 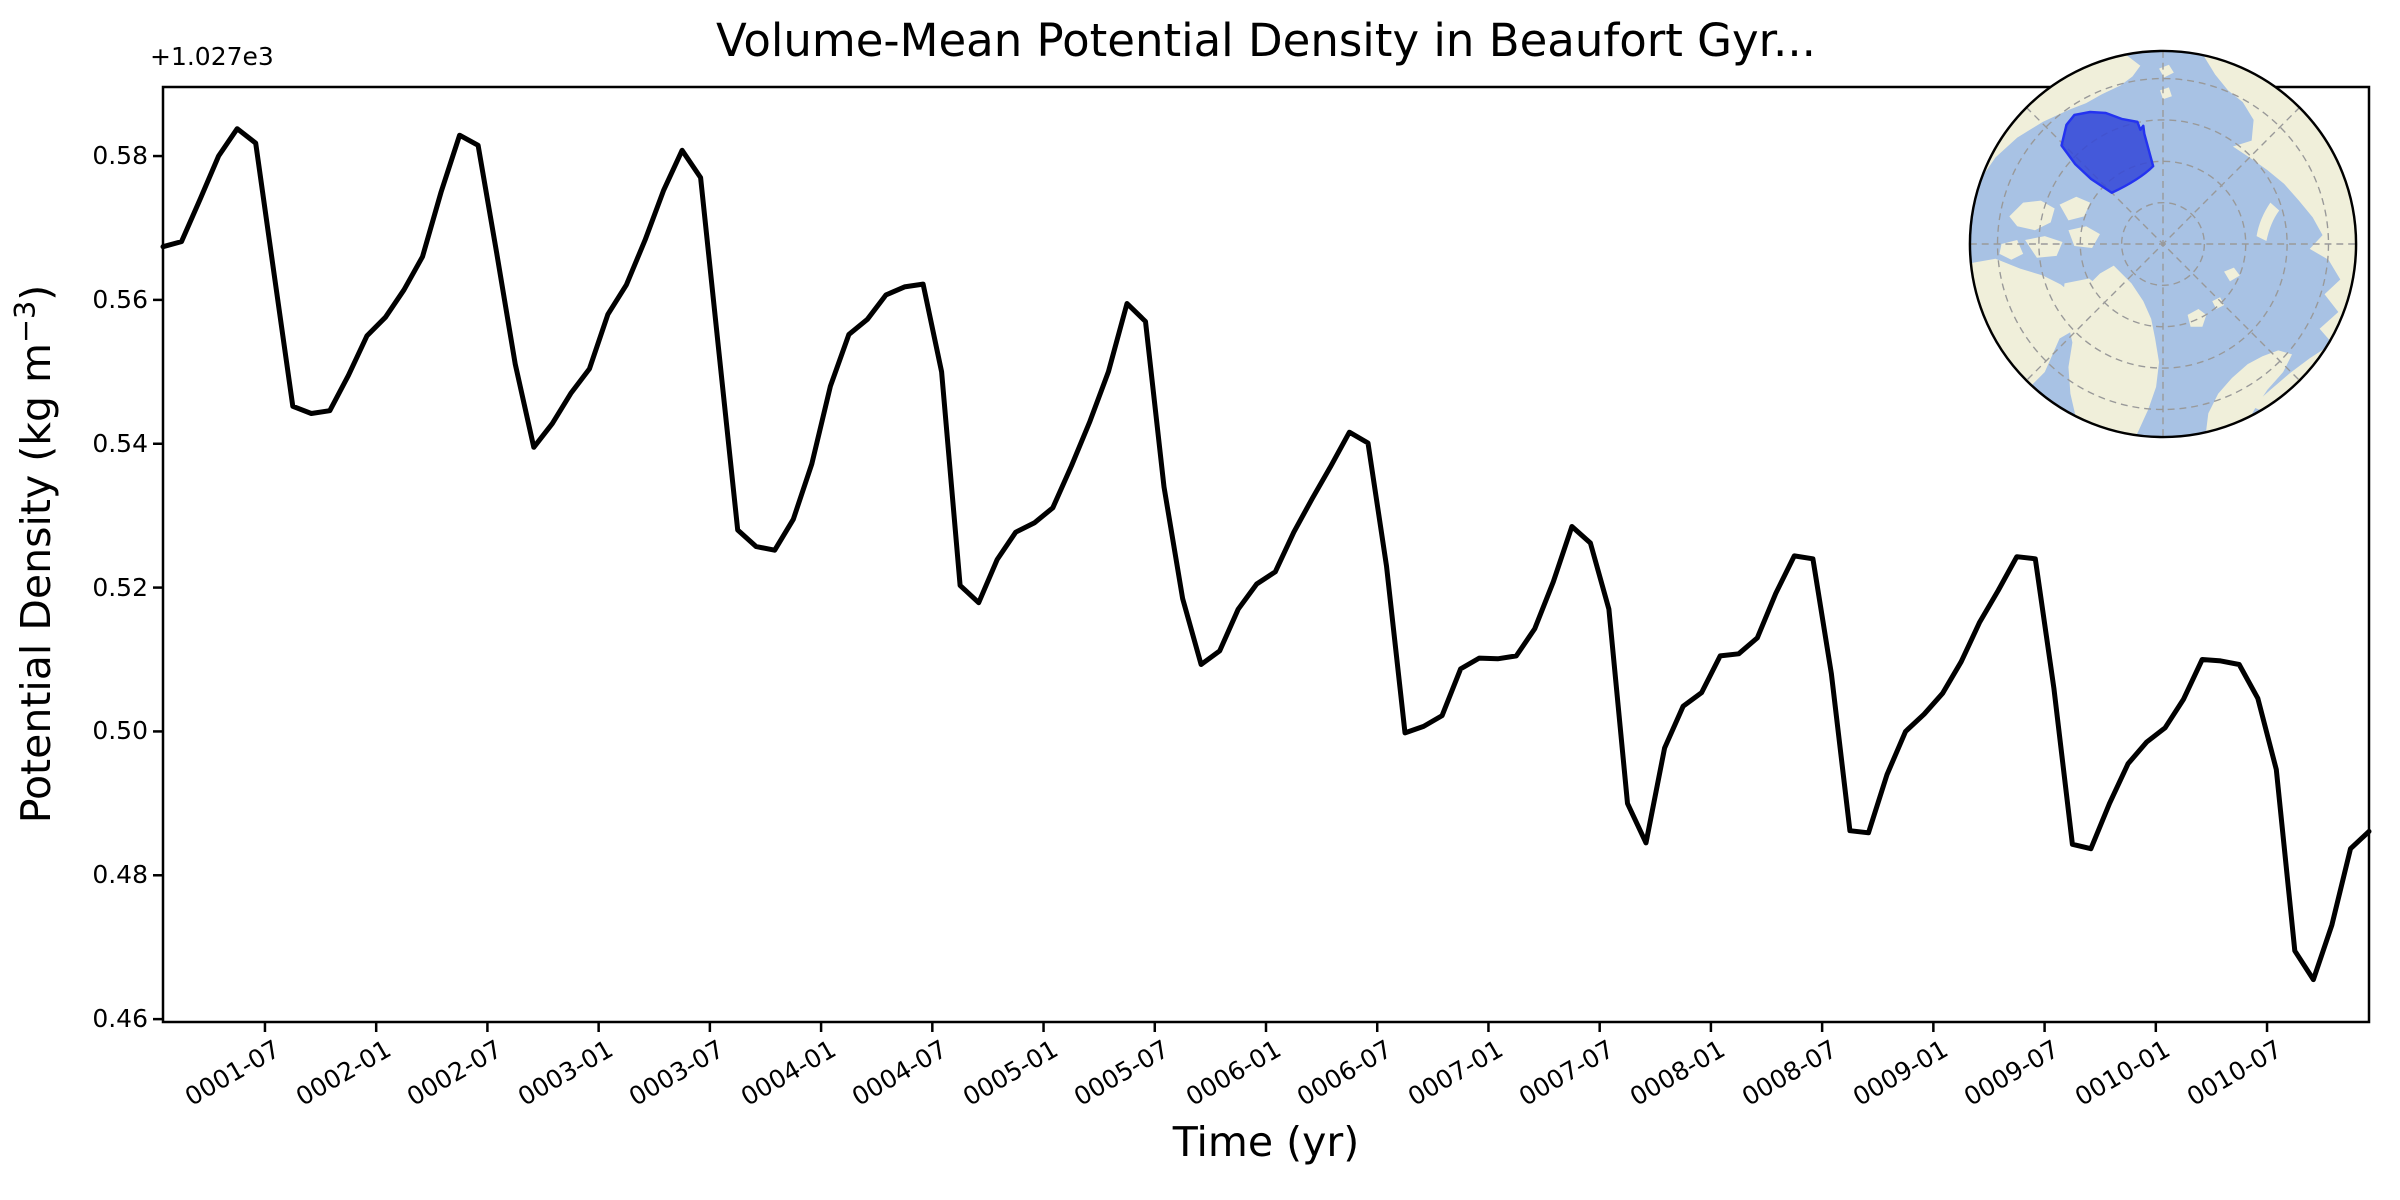 What do you see at coordinates (2107, 152) in the screenshot?
I see `map-beaufort-gyre-region` at bounding box center [2107, 152].